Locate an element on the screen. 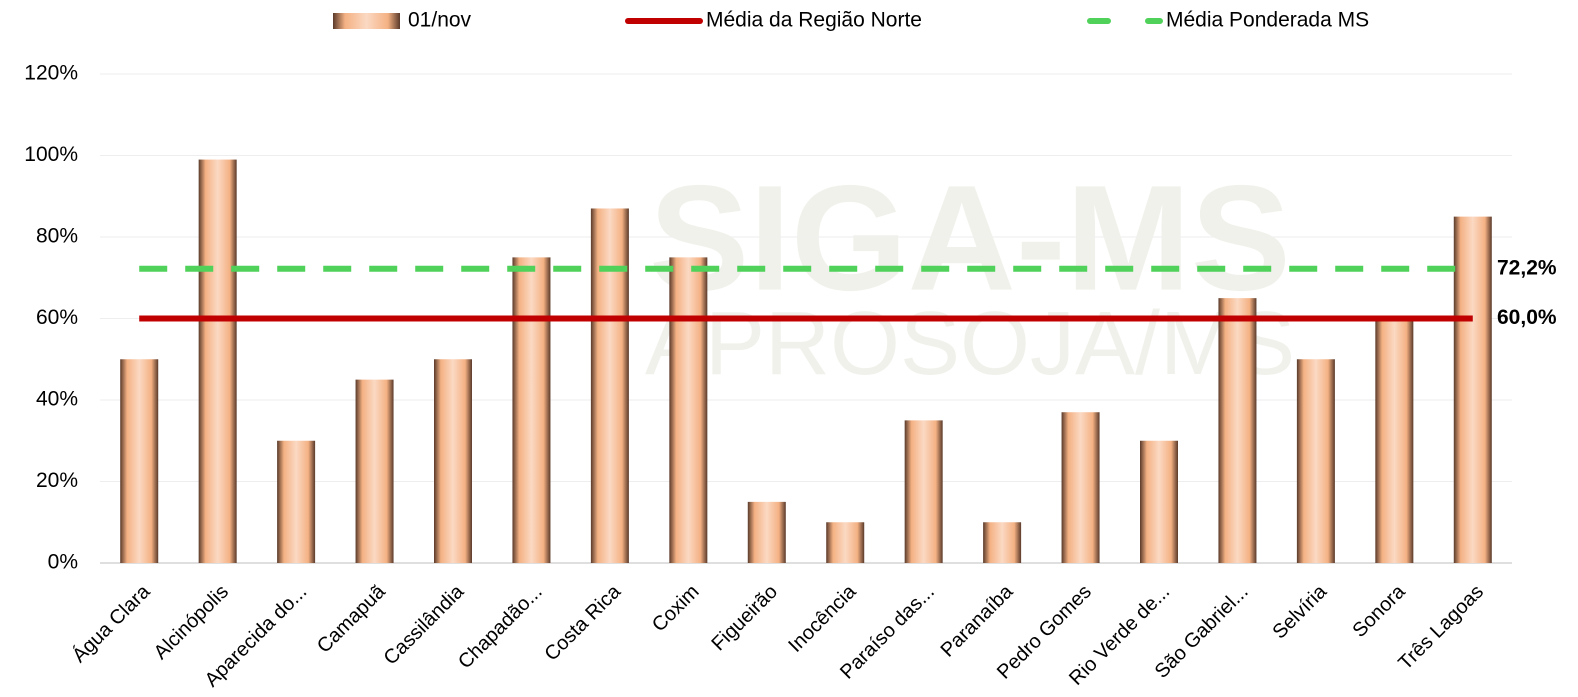 The width and height of the screenshot is (1578, 697). y-tick-label: 40% is located at coordinates (57, 399).